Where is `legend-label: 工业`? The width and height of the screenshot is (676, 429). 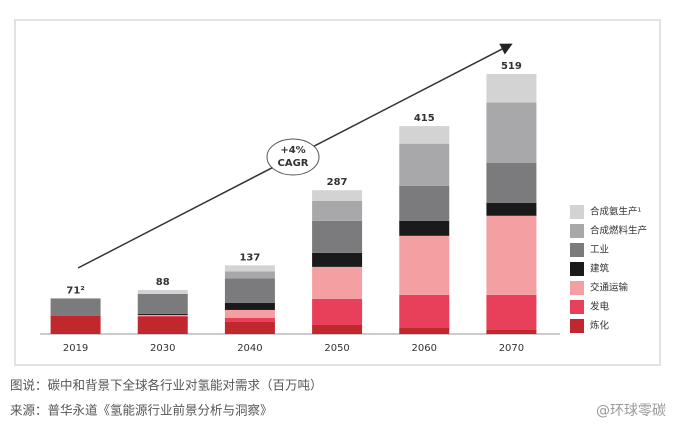 legend-label: 工业 is located at coordinates (599, 250).